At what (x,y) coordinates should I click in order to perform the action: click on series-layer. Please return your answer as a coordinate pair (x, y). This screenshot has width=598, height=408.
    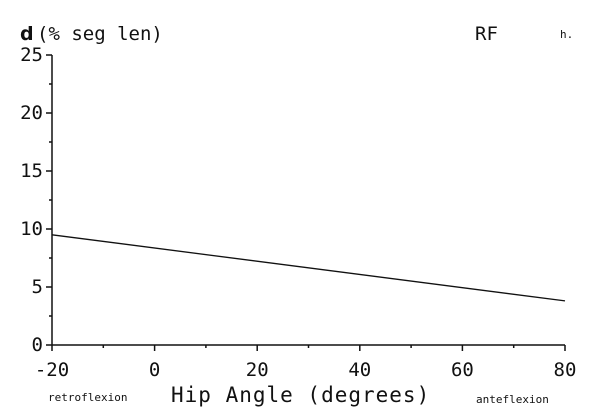
    Looking at the image, I should click on (308, 268).